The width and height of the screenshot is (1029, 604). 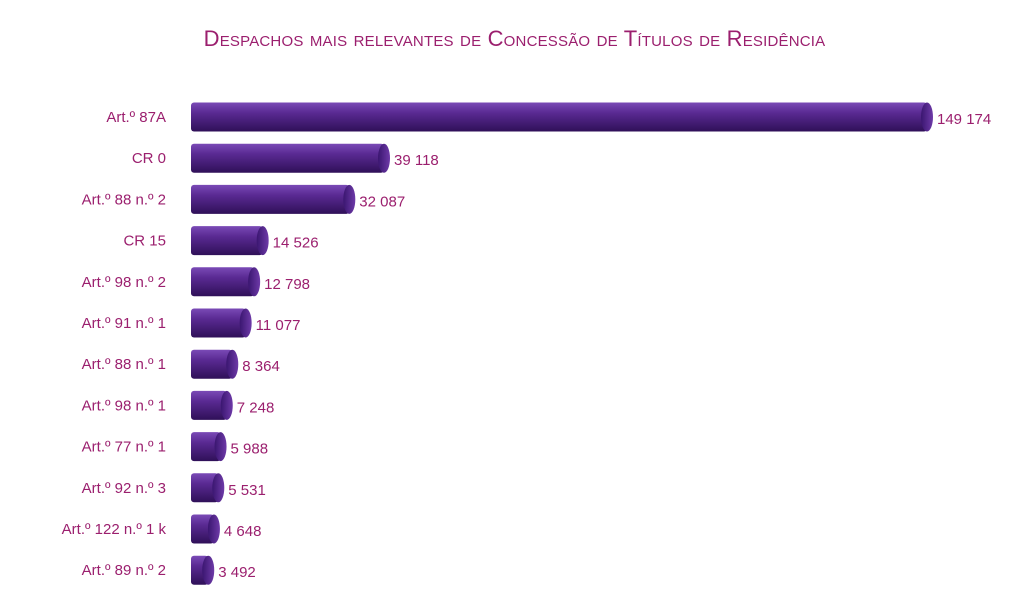 What do you see at coordinates (124, 447) in the screenshot?
I see `category-label: Art.º 77 n.º 1` at bounding box center [124, 447].